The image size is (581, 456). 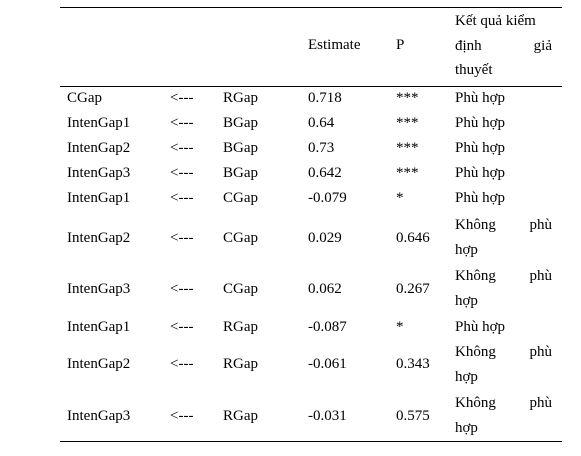 I want to click on row-estimate: 0.718, so click(x=325, y=98).